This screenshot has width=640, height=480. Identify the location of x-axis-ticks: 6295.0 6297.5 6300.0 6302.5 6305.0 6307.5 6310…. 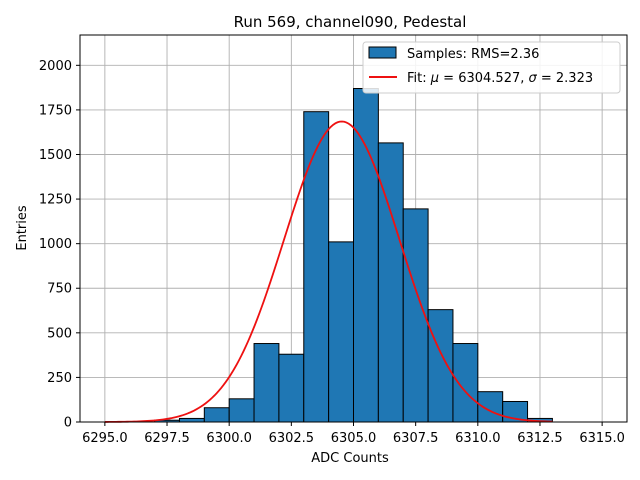
(353, 434).